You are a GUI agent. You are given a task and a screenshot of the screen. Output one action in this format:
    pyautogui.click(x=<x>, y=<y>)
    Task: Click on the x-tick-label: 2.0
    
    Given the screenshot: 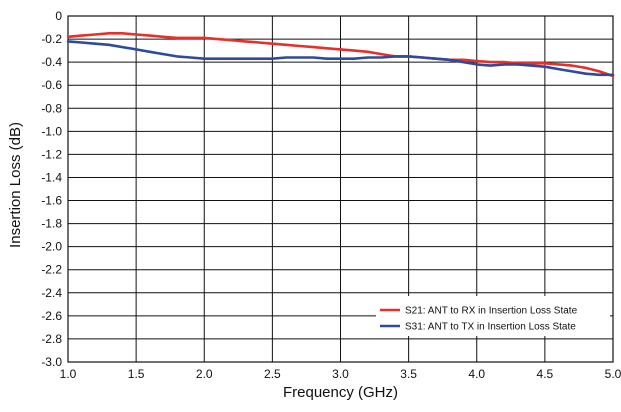 What is the action you would take?
    pyautogui.click(x=204, y=374)
    